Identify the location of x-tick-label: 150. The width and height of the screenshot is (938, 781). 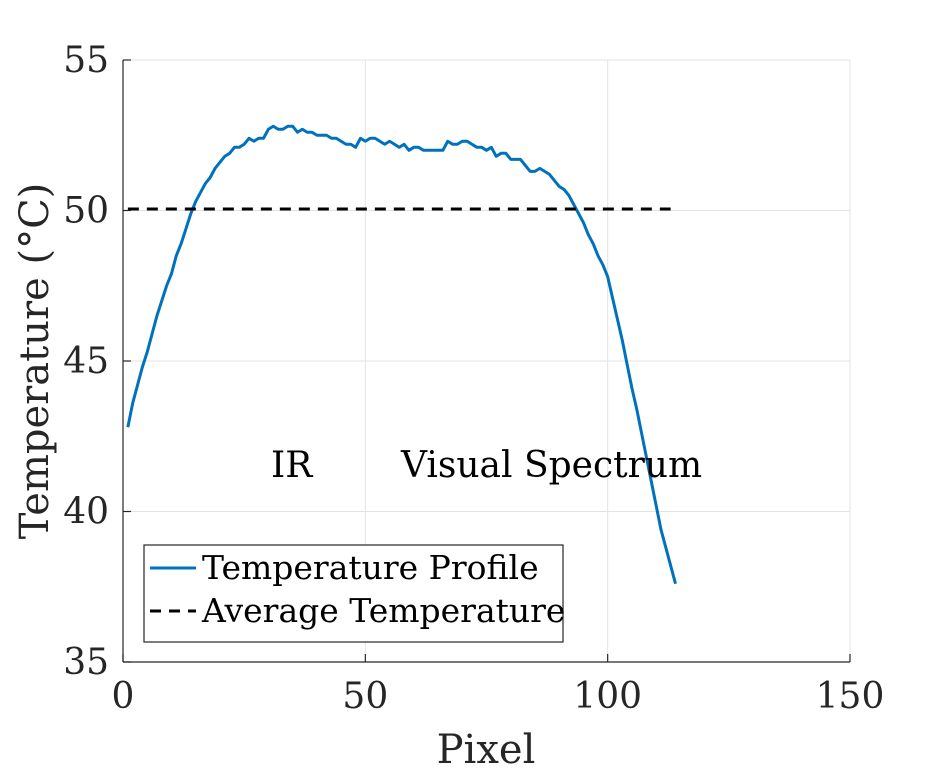
(850, 696).